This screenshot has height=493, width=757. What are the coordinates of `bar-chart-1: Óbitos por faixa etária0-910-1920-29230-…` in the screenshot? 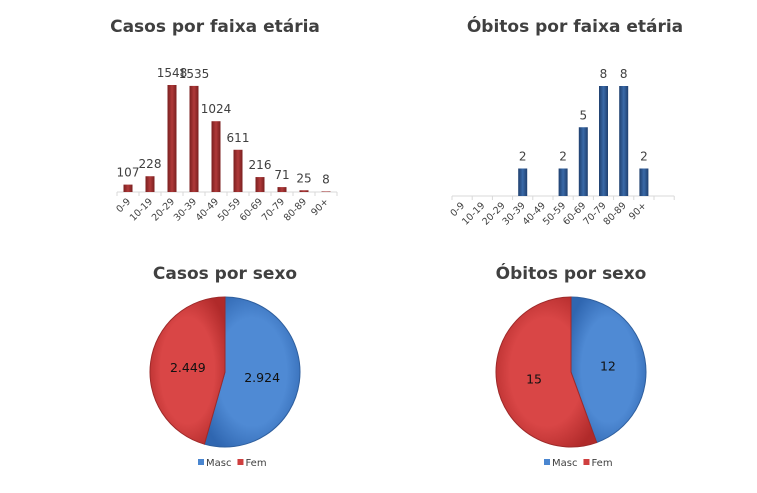 It's located at (565, 121).